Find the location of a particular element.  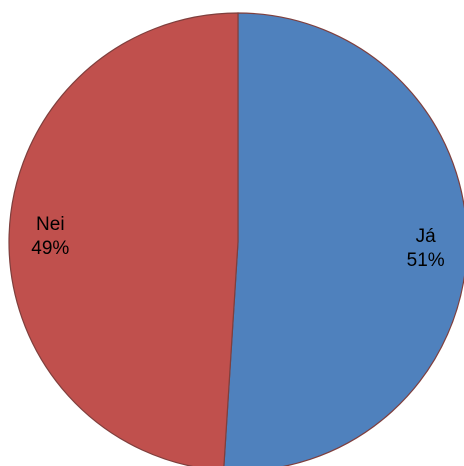

slice-value-label: 51% is located at coordinates (426, 260).